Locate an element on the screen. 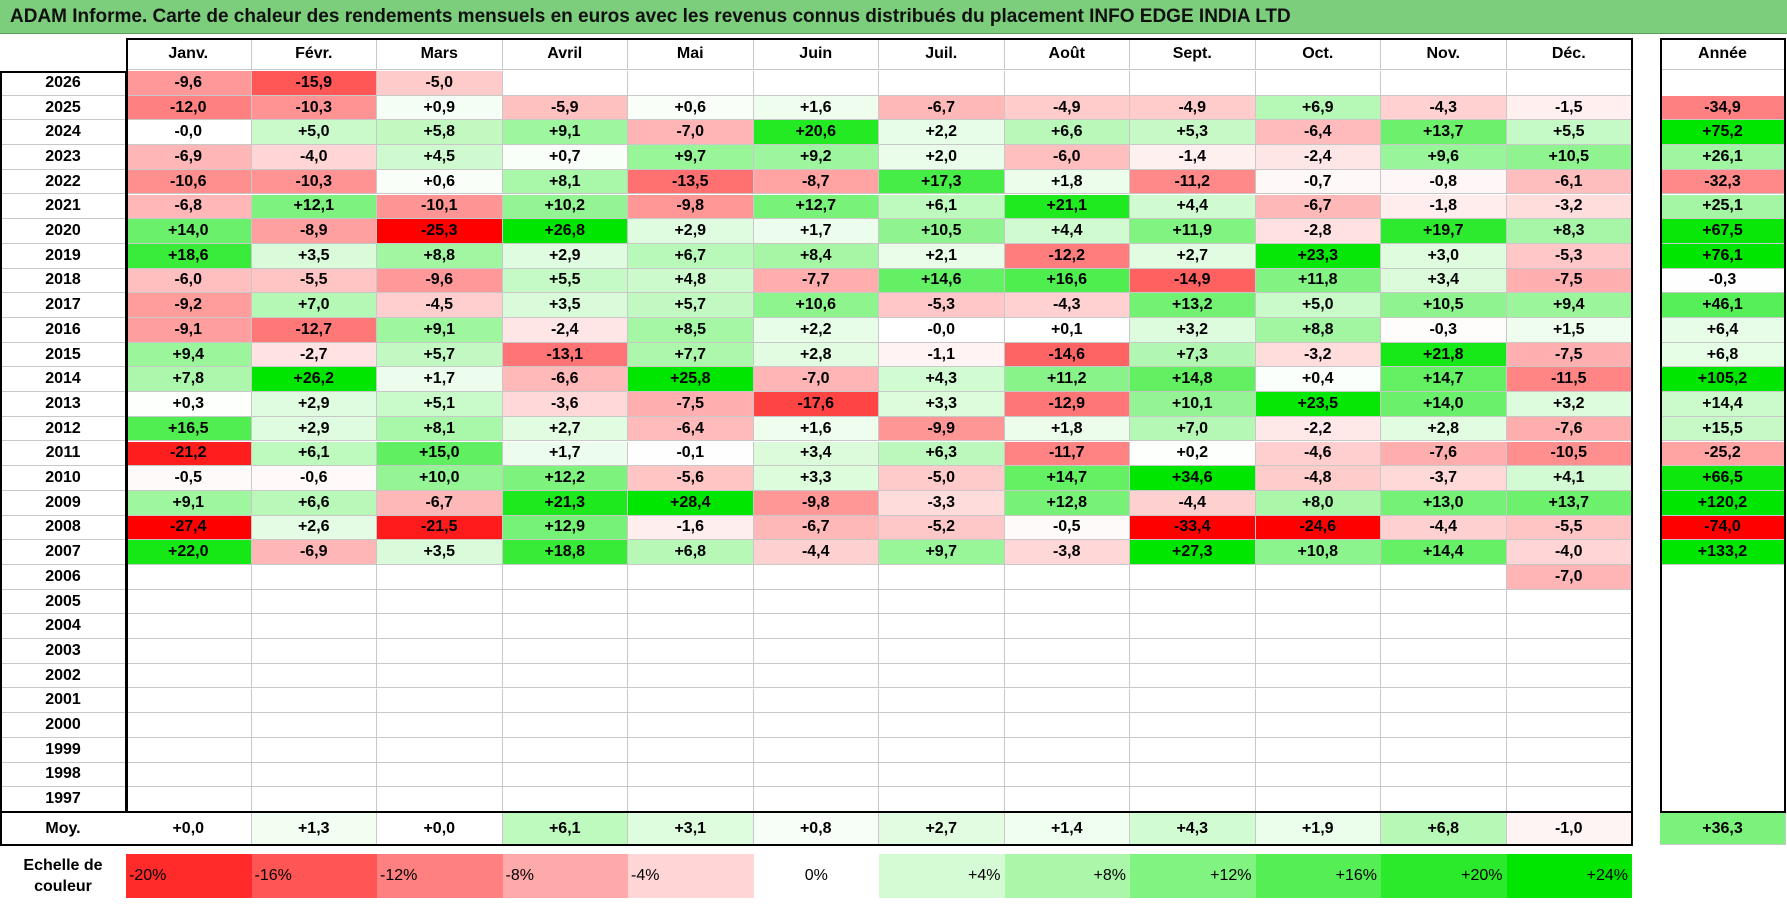 The height and width of the screenshot is (912, 1787). average-annual-cell: +36,3 is located at coordinates (1723, 829).